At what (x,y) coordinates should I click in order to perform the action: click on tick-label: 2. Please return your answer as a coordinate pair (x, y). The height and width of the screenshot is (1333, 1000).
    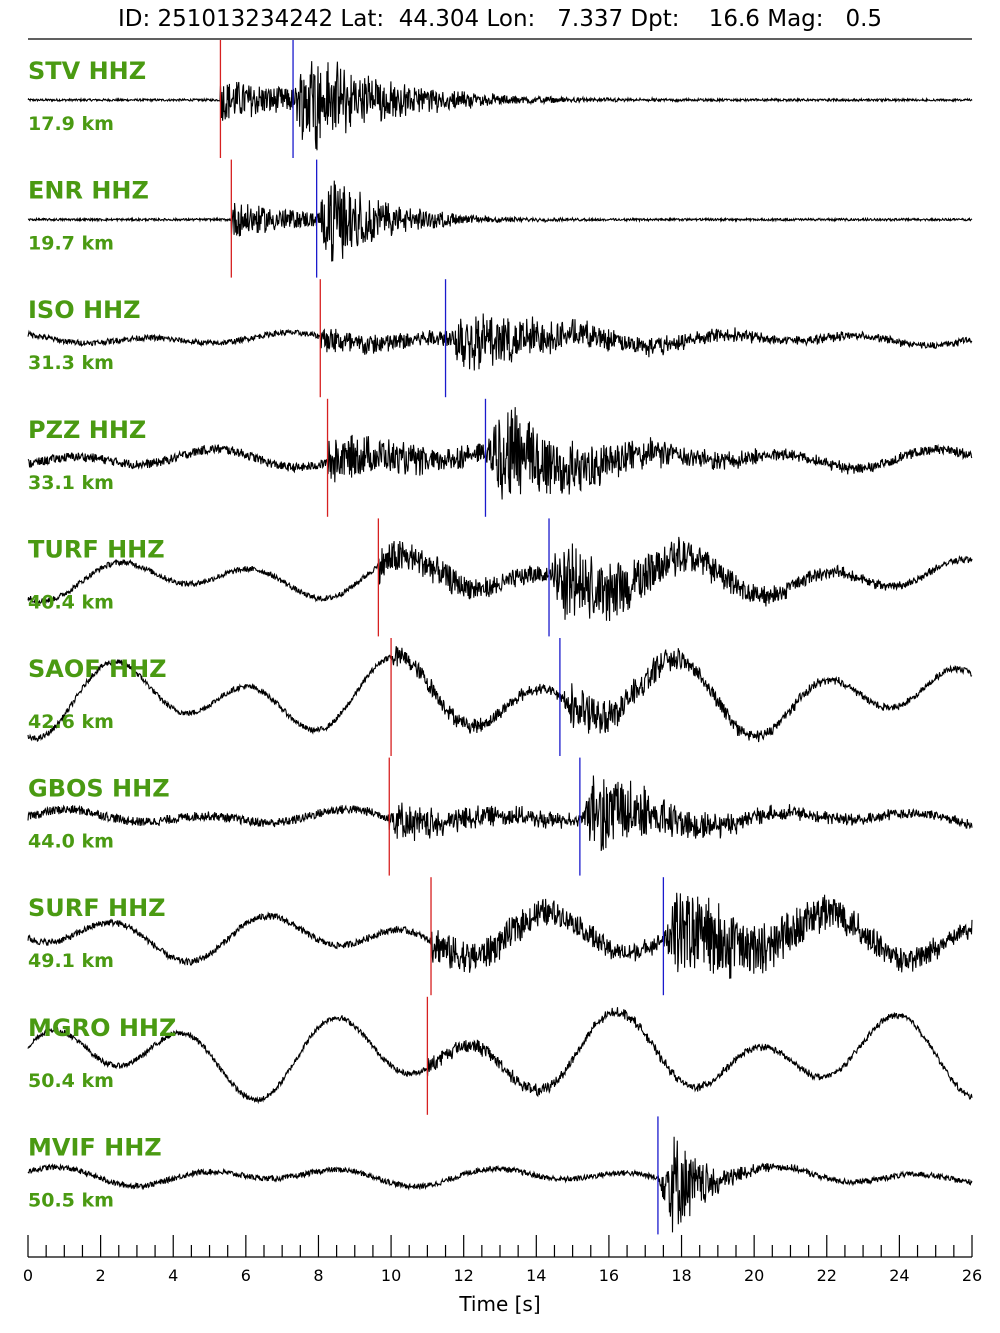
    Looking at the image, I should click on (101, 1275).